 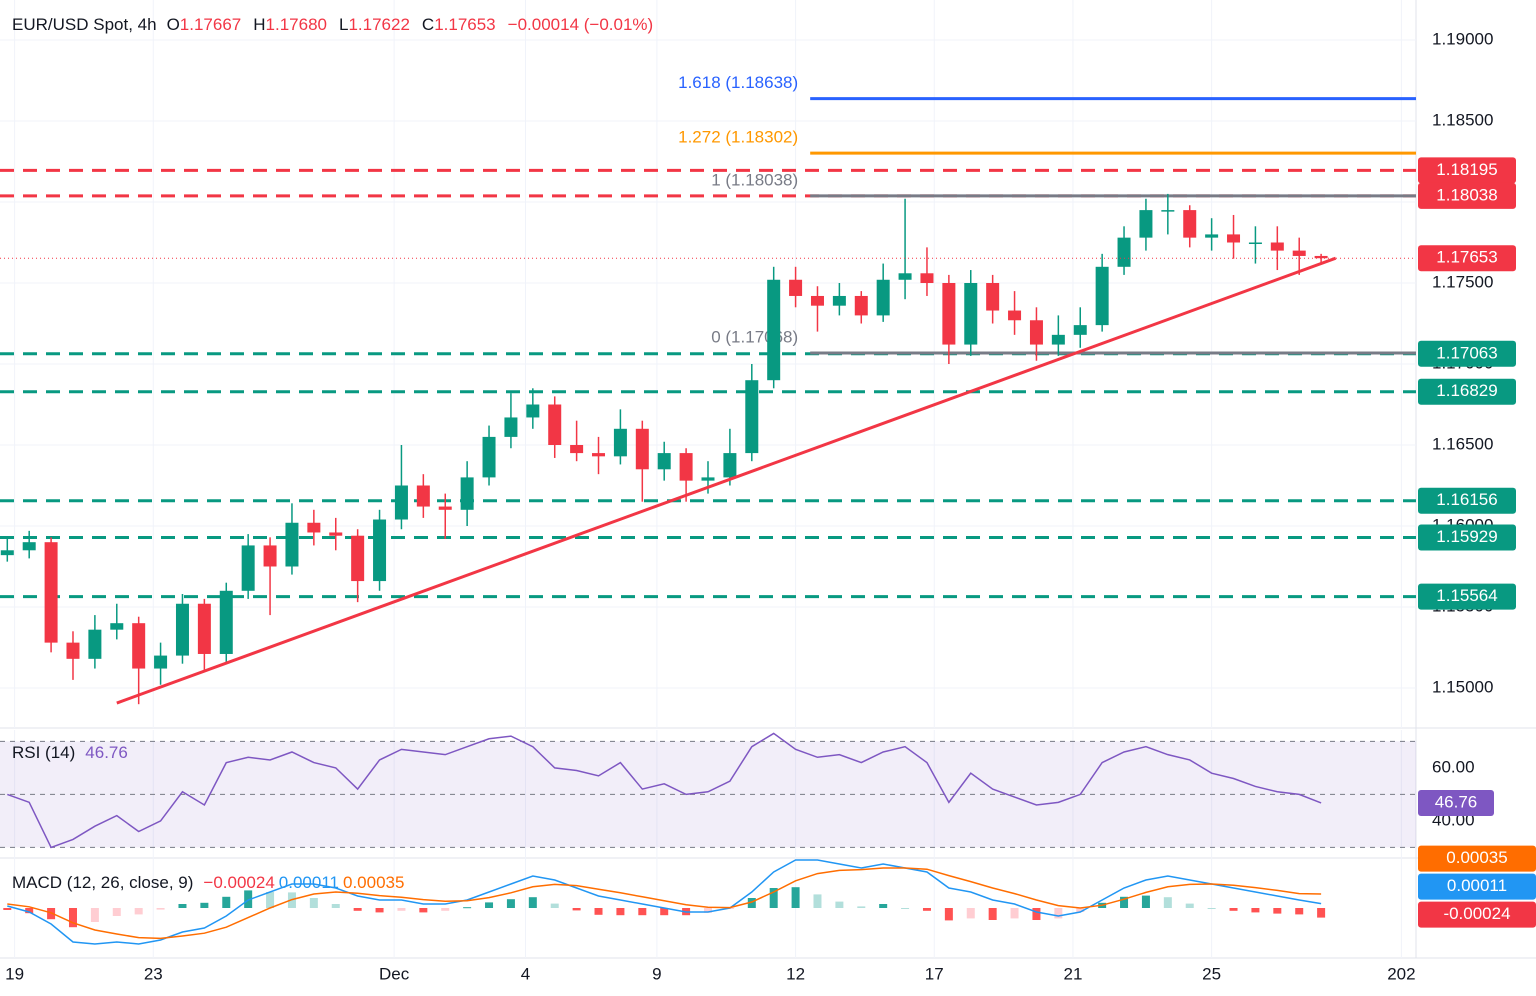 I want to click on ohlc-key: H, so click(x=259, y=24).